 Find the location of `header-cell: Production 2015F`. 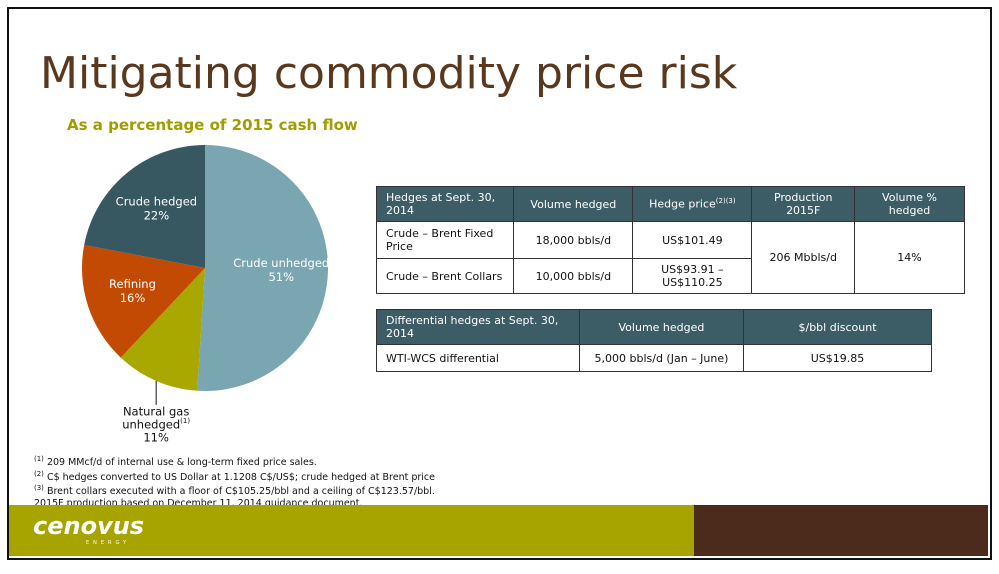

header-cell: Production 2015F is located at coordinates (803, 204).